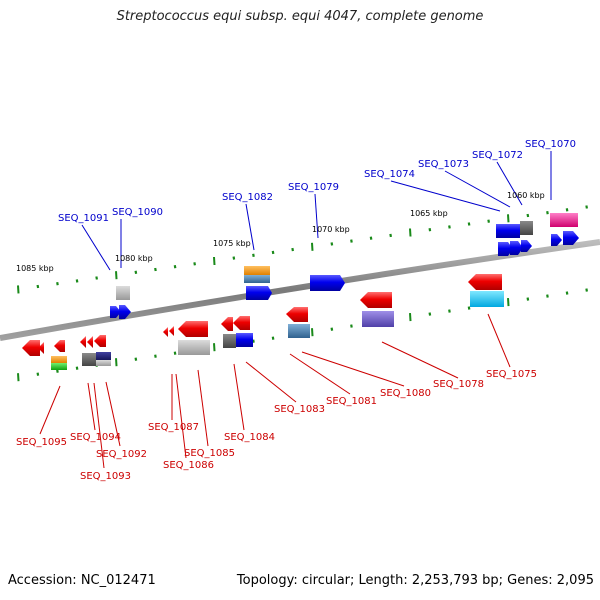  Describe the element at coordinates (497, 155) in the screenshot. I see `gene-label-seq-1072: SEQ_1072` at that location.